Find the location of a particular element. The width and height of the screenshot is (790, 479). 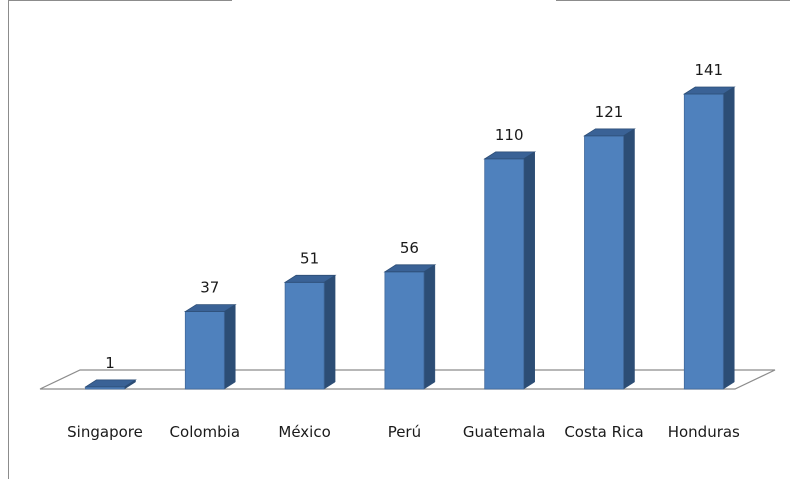

data-label-peru: 56 is located at coordinates (409, 248).